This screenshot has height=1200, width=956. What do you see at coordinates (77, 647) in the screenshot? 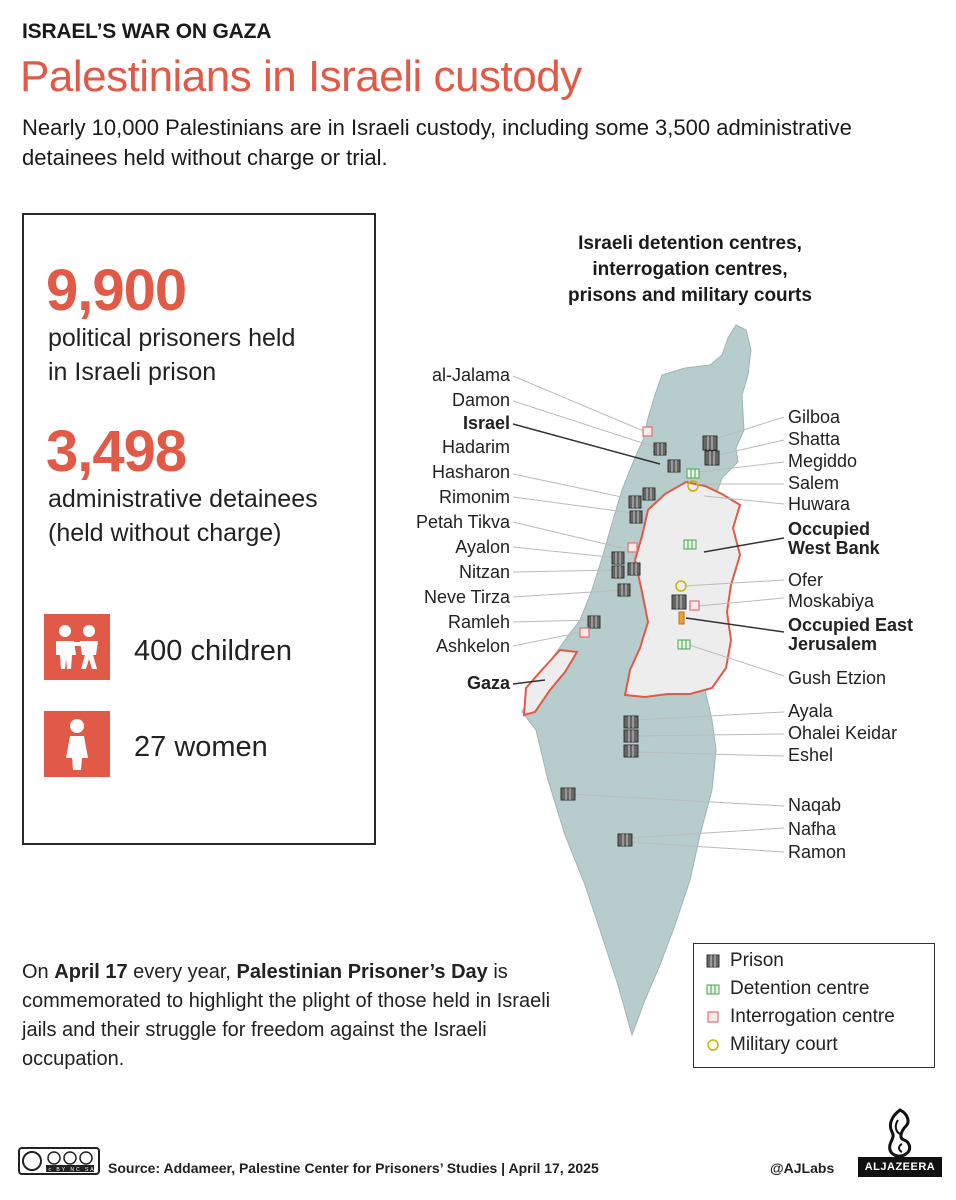
I see `children-icon` at bounding box center [77, 647].